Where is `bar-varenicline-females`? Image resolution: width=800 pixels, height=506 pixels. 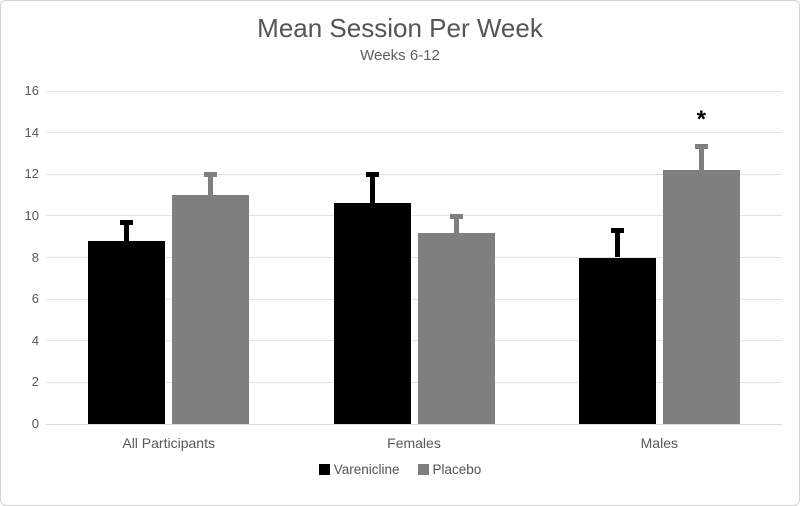
bar-varenicline-females is located at coordinates (372, 313).